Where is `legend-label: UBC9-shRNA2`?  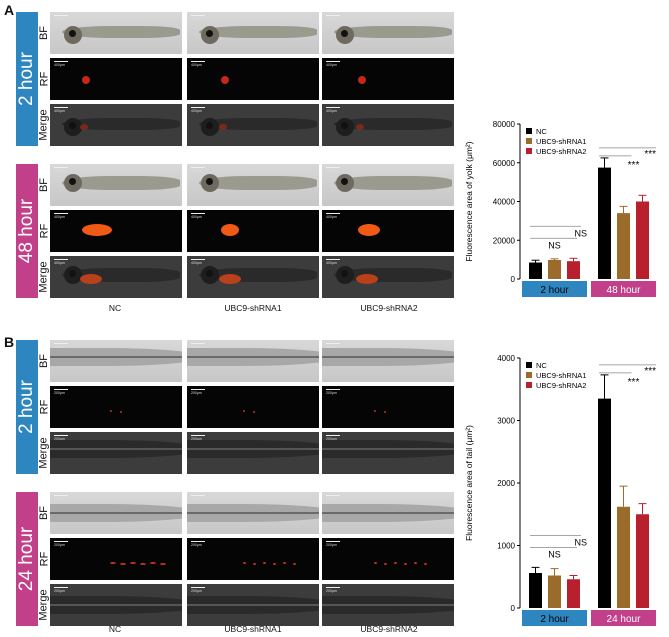
legend-label: UBC9-shRNA2 is located at coordinates (561, 151).